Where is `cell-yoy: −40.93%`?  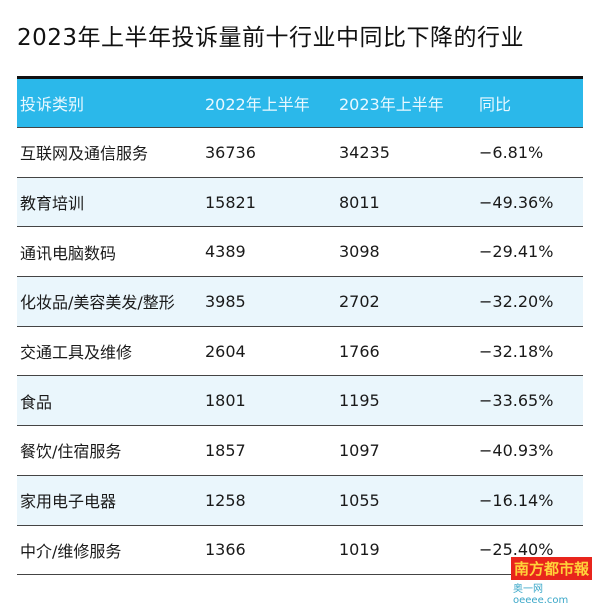 cell-yoy: −40.93% is located at coordinates (516, 450).